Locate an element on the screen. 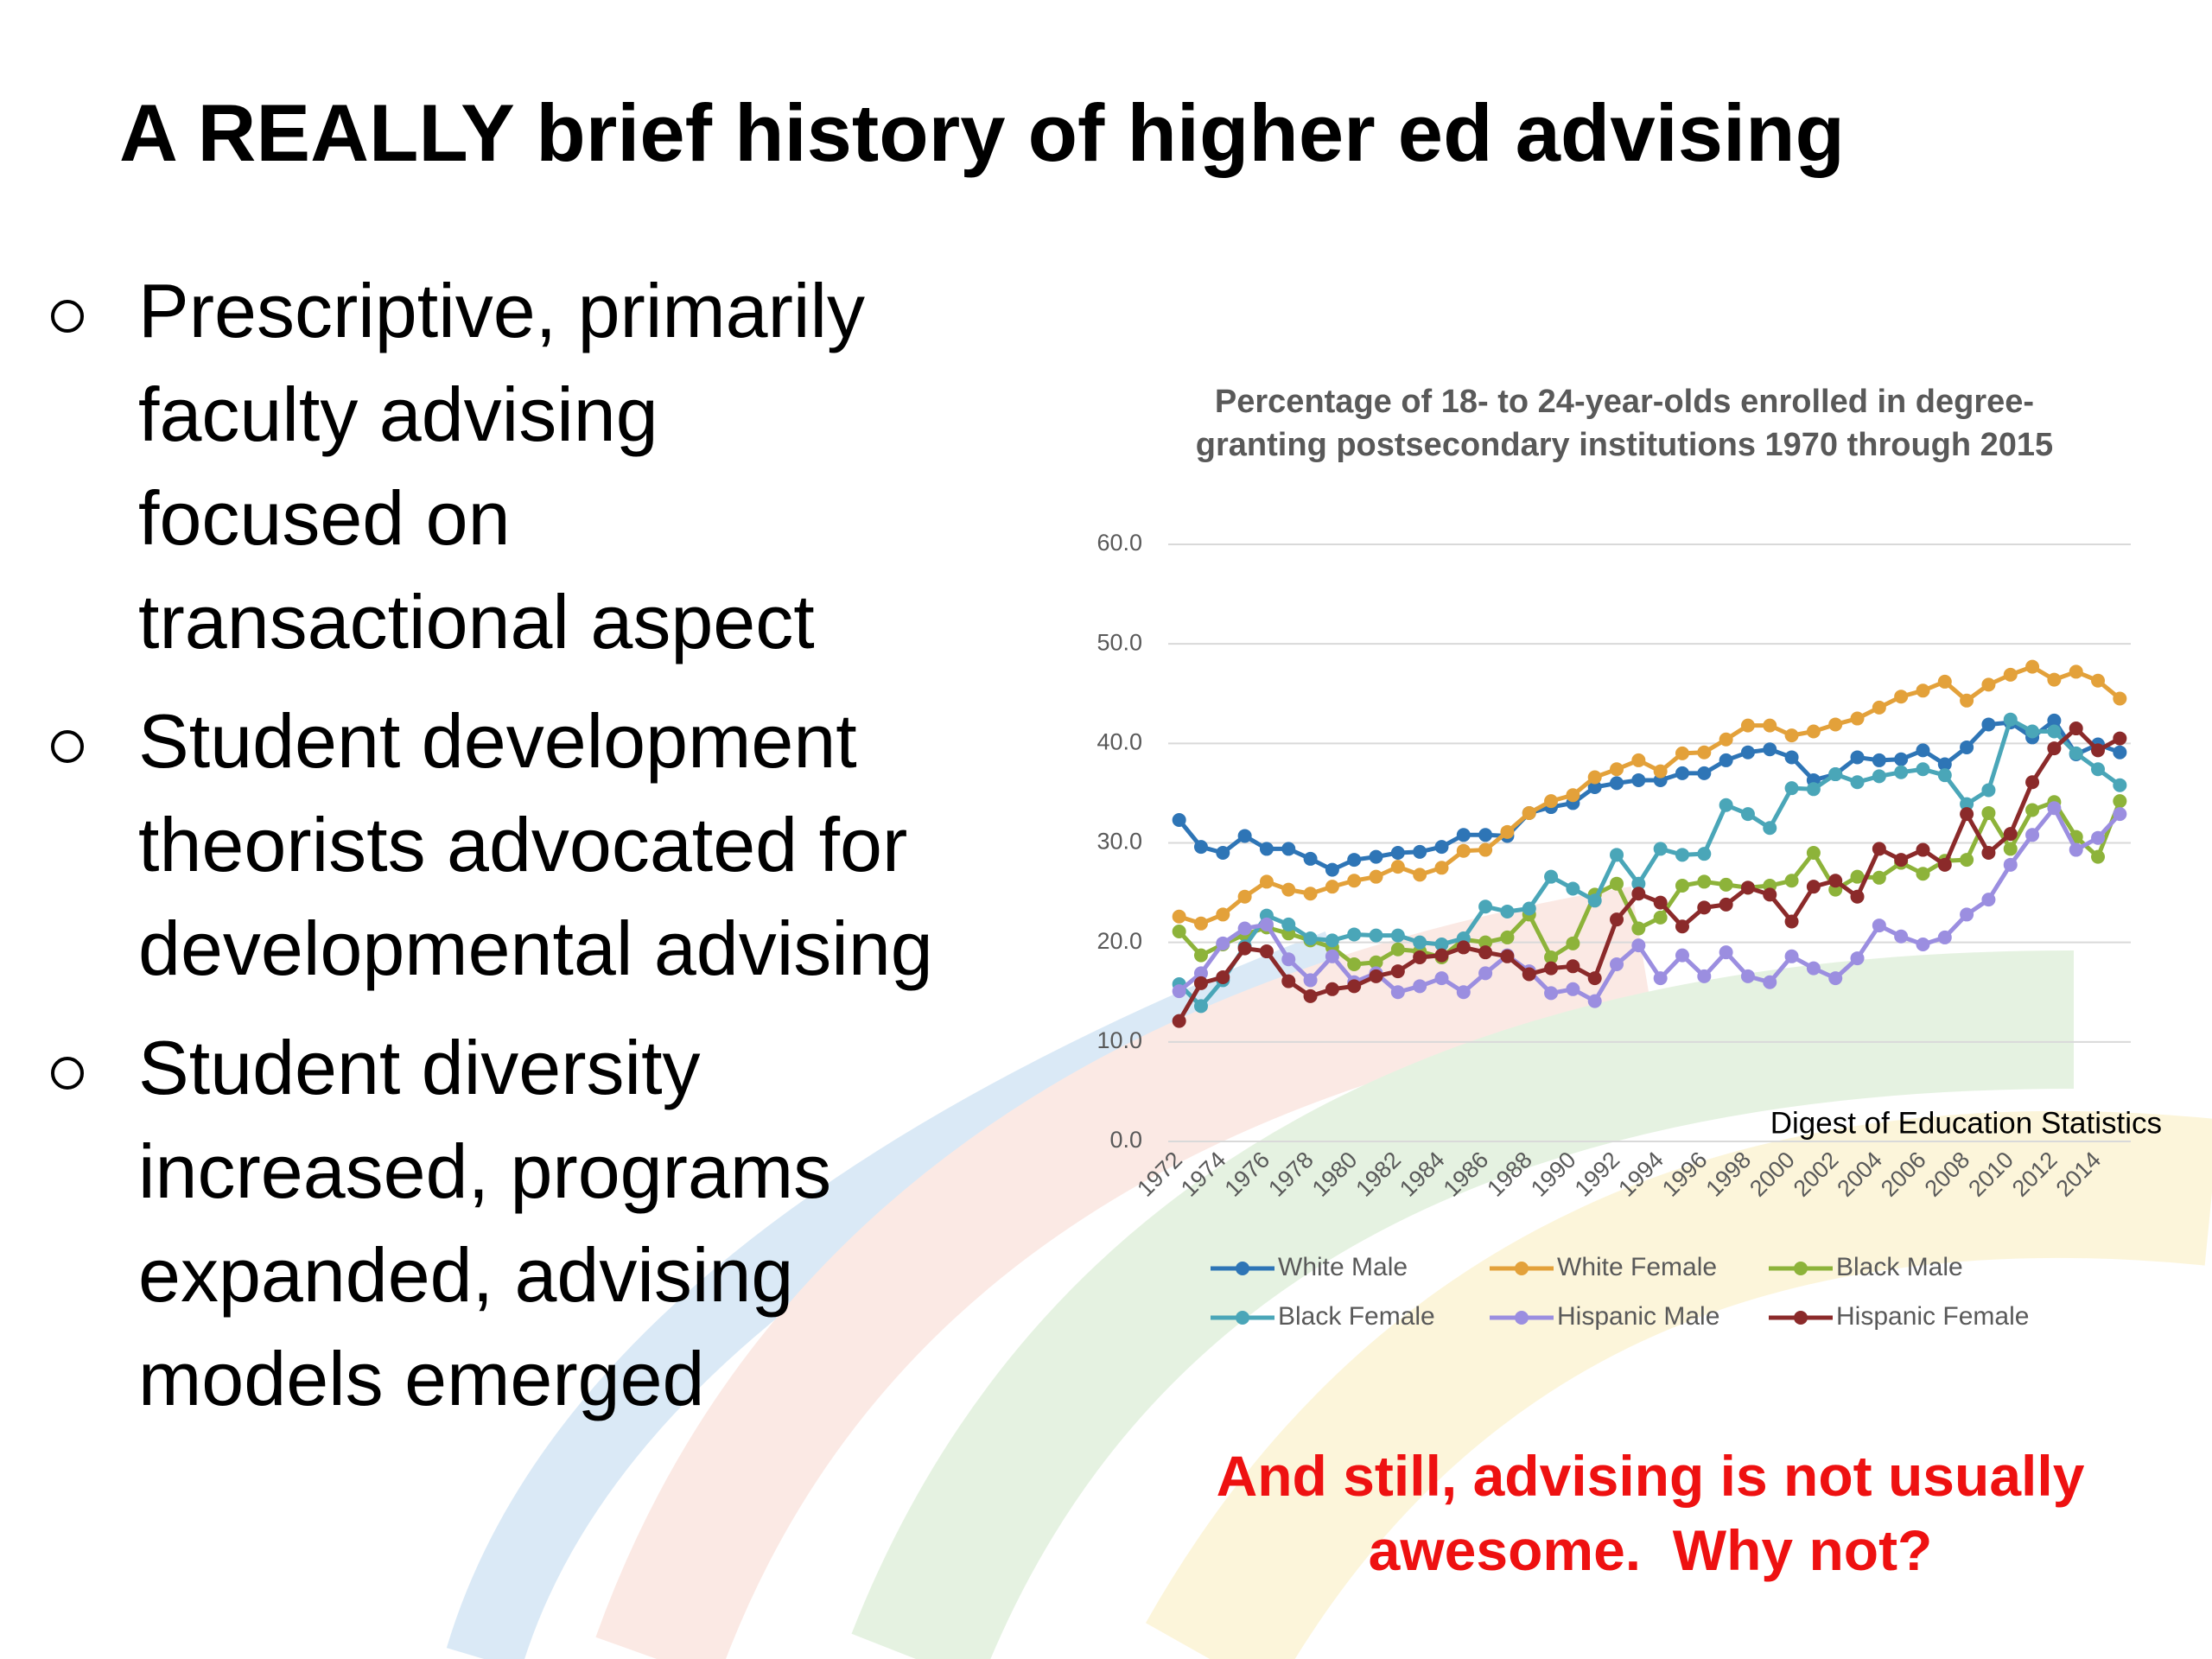  bullet-line: Student development is located at coordinates (497, 741).